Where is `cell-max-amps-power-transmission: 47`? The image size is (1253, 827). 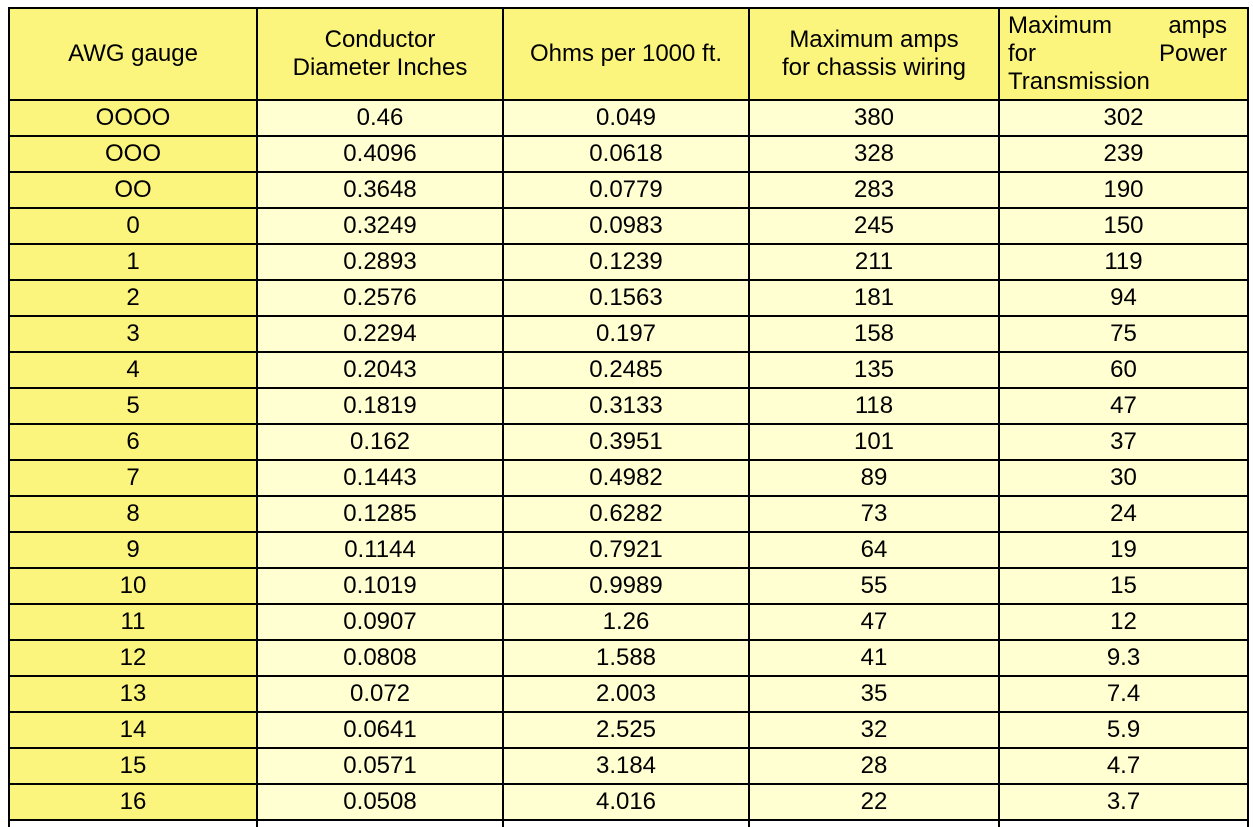 cell-max-amps-power-transmission: 47 is located at coordinates (1123, 406).